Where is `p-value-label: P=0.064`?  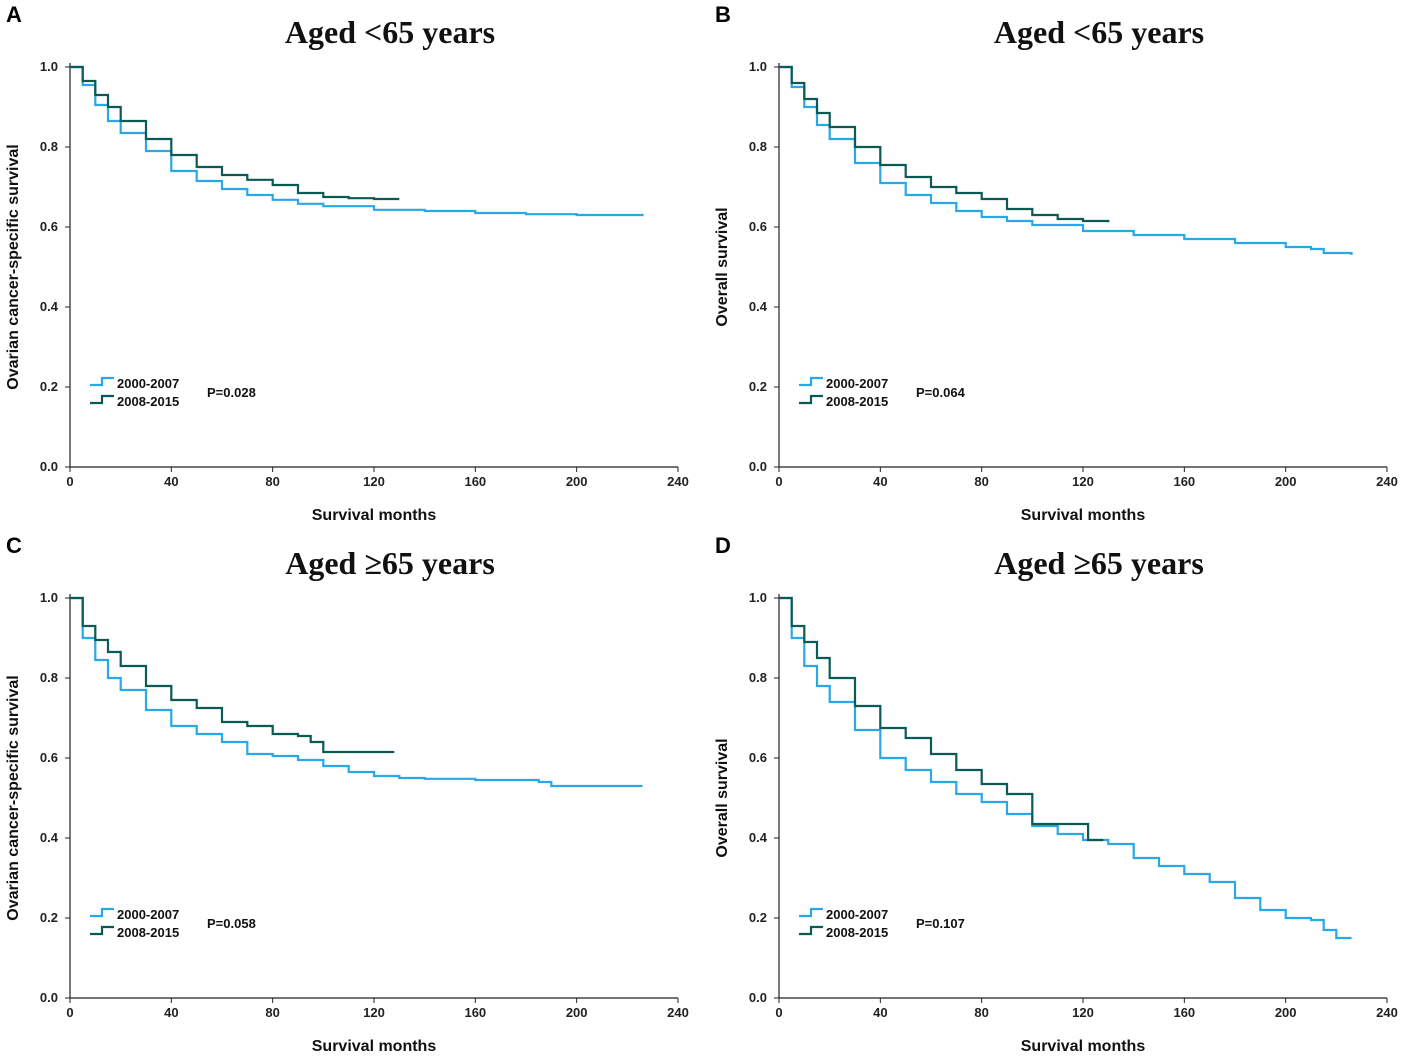
p-value-label: P=0.064 is located at coordinates (941, 392).